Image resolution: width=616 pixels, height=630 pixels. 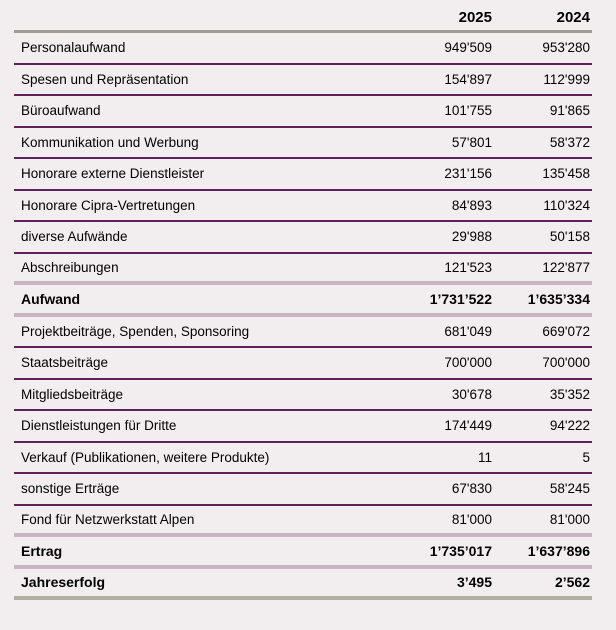 I want to click on row-label: Personalaufwand, so click(x=73, y=48).